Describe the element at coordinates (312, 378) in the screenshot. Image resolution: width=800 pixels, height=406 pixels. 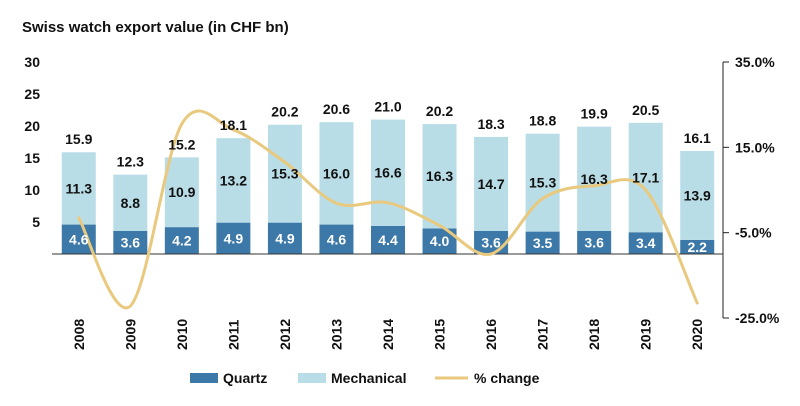
I see `legend-swatch-mechanical` at that location.